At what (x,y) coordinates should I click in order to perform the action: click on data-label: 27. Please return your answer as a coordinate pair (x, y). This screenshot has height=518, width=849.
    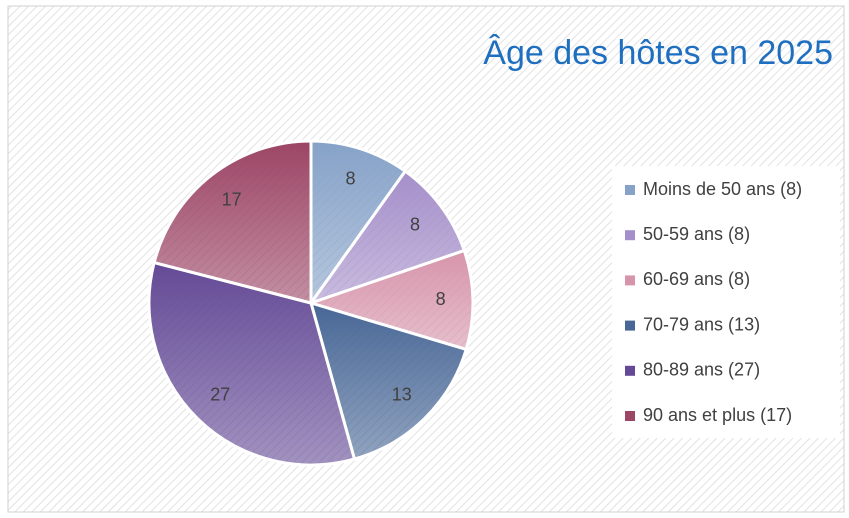
    Looking at the image, I should click on (220, 394).